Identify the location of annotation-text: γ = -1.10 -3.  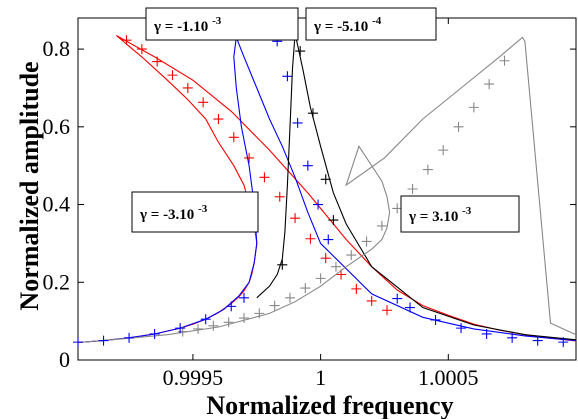
(187, 25).